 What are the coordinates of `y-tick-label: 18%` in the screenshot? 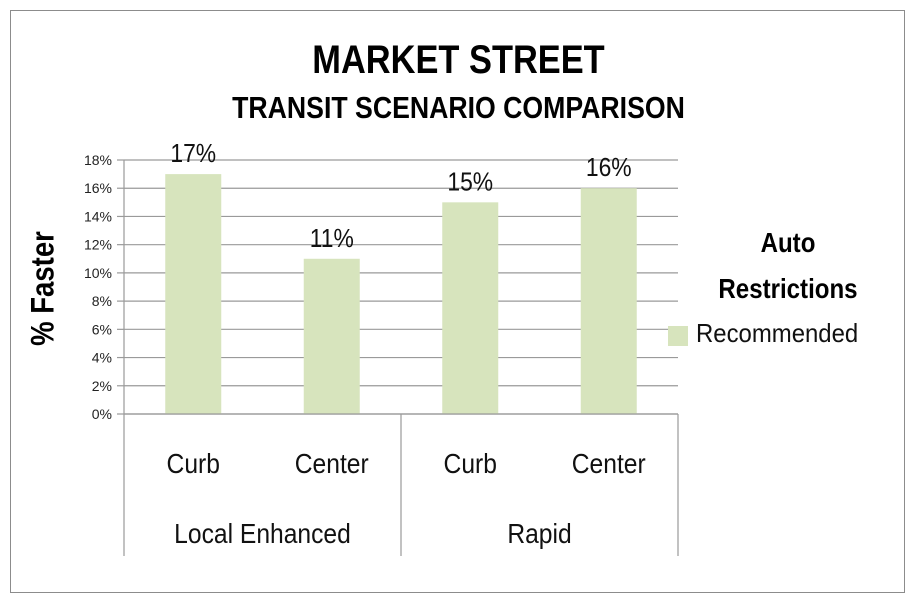 It's located at (98, 160).